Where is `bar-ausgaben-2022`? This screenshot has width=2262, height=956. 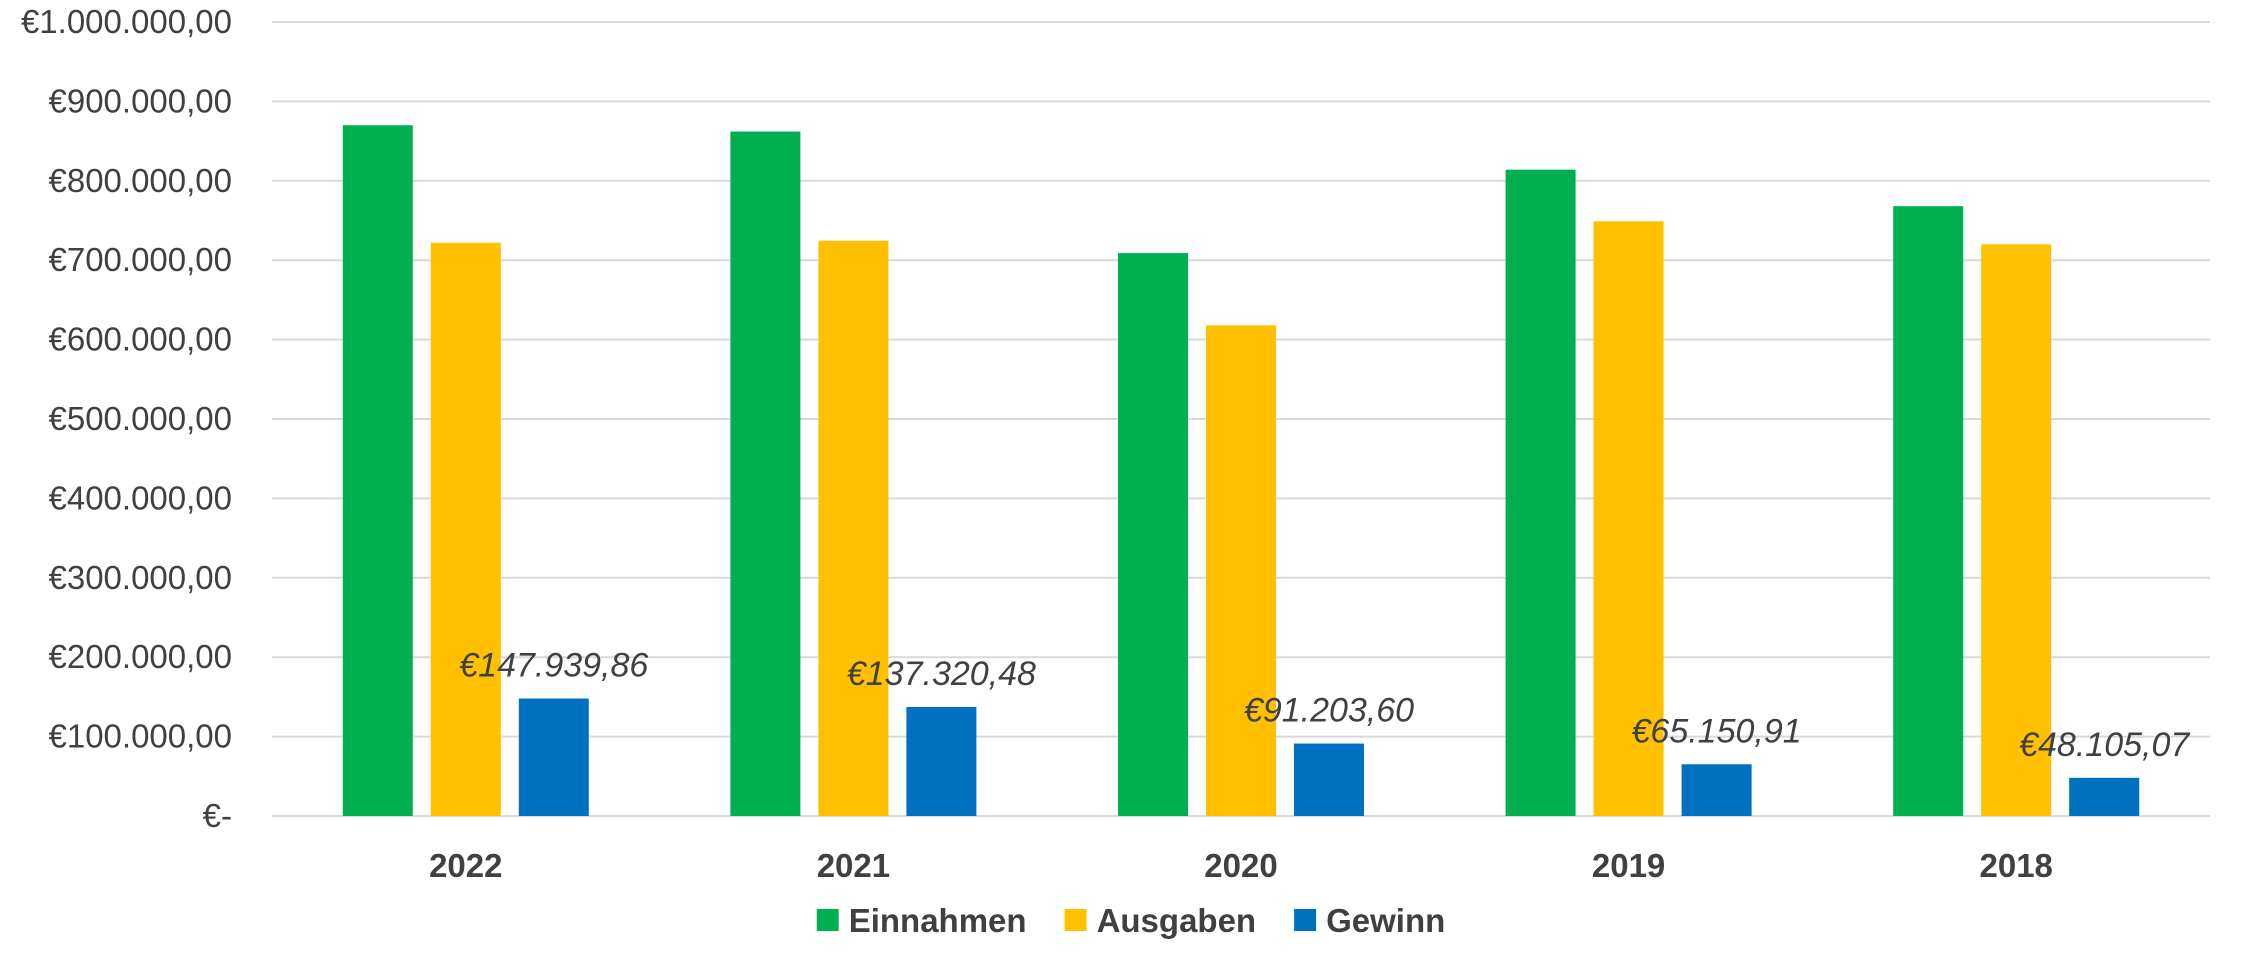
bar-ausgaben-2022 is located at coordinates (465, 529).